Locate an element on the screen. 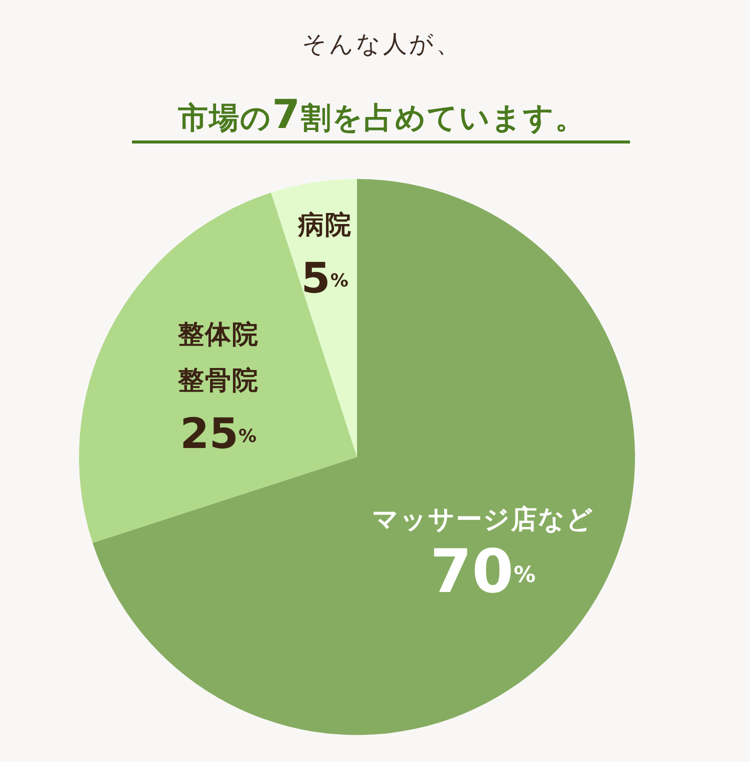 The height and width of the screenshot is (762, 750). data-label: 70% is located at coordinates (483, 573).